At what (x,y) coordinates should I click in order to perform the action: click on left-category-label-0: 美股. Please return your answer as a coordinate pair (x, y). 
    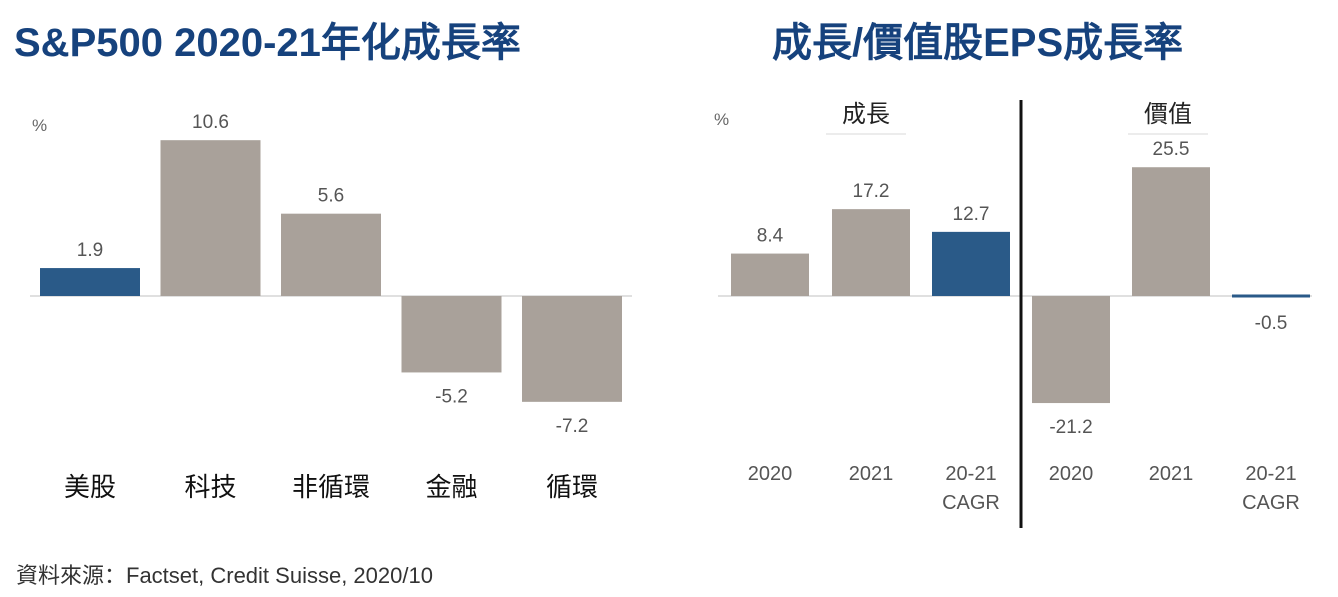
    Looking at the image, I should click on (90, 488).